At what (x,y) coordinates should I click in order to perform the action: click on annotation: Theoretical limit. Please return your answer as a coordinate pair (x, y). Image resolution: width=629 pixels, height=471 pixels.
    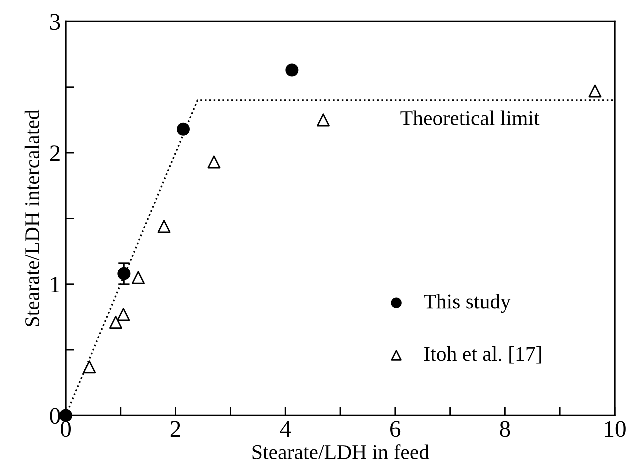
    Looking at the image, I should click on (470, 118).